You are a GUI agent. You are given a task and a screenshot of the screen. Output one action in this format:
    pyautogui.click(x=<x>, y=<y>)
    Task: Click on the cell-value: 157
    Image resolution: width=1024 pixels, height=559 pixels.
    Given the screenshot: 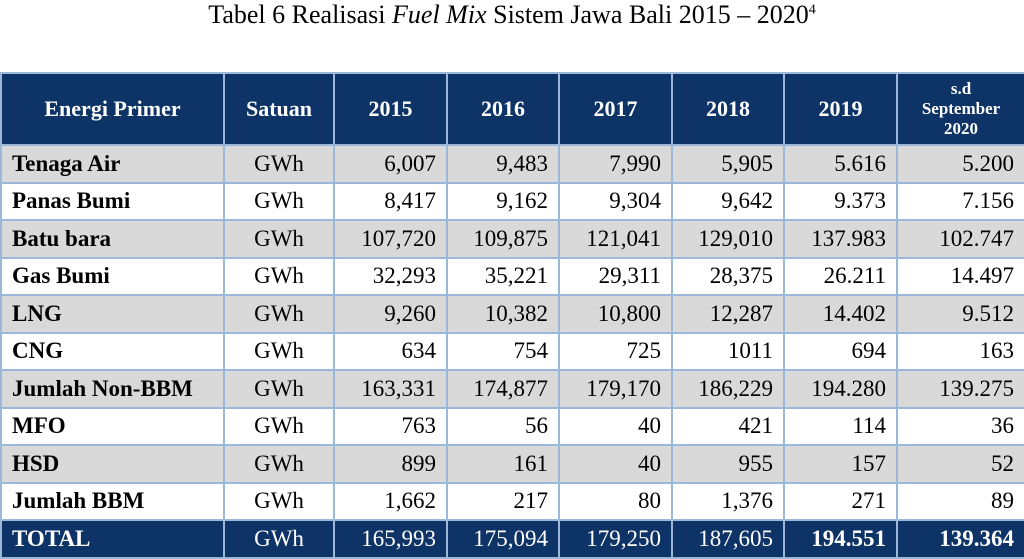 What is the action you would take?
    pyautogui.click(x=840, y=464)
    